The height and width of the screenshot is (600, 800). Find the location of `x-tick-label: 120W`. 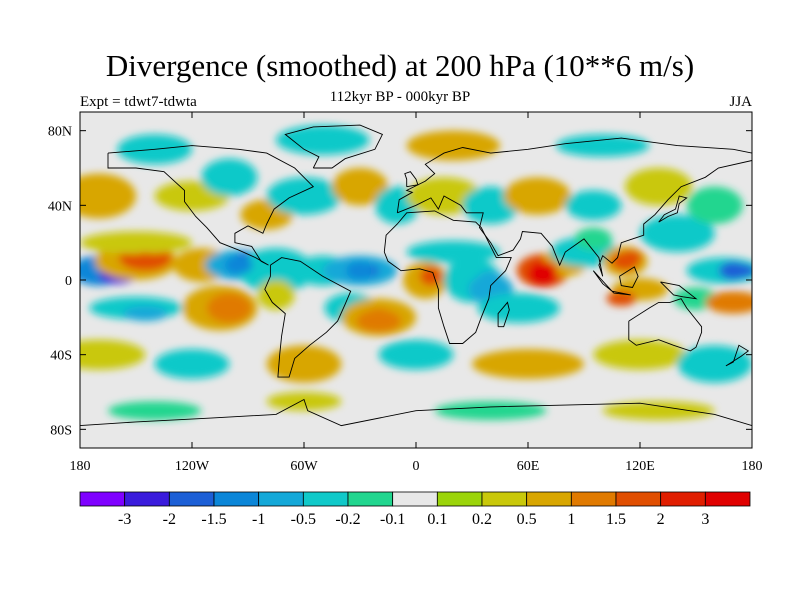

x-tick-label: 120W is located at coordinates (192, 466).